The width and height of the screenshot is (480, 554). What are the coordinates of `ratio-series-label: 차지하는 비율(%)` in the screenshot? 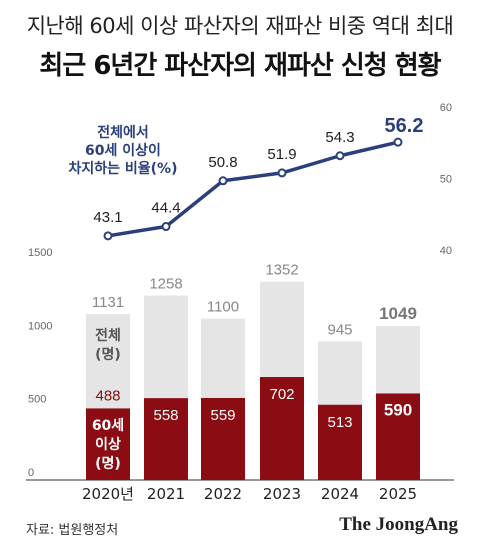 It's located at (123, 168).